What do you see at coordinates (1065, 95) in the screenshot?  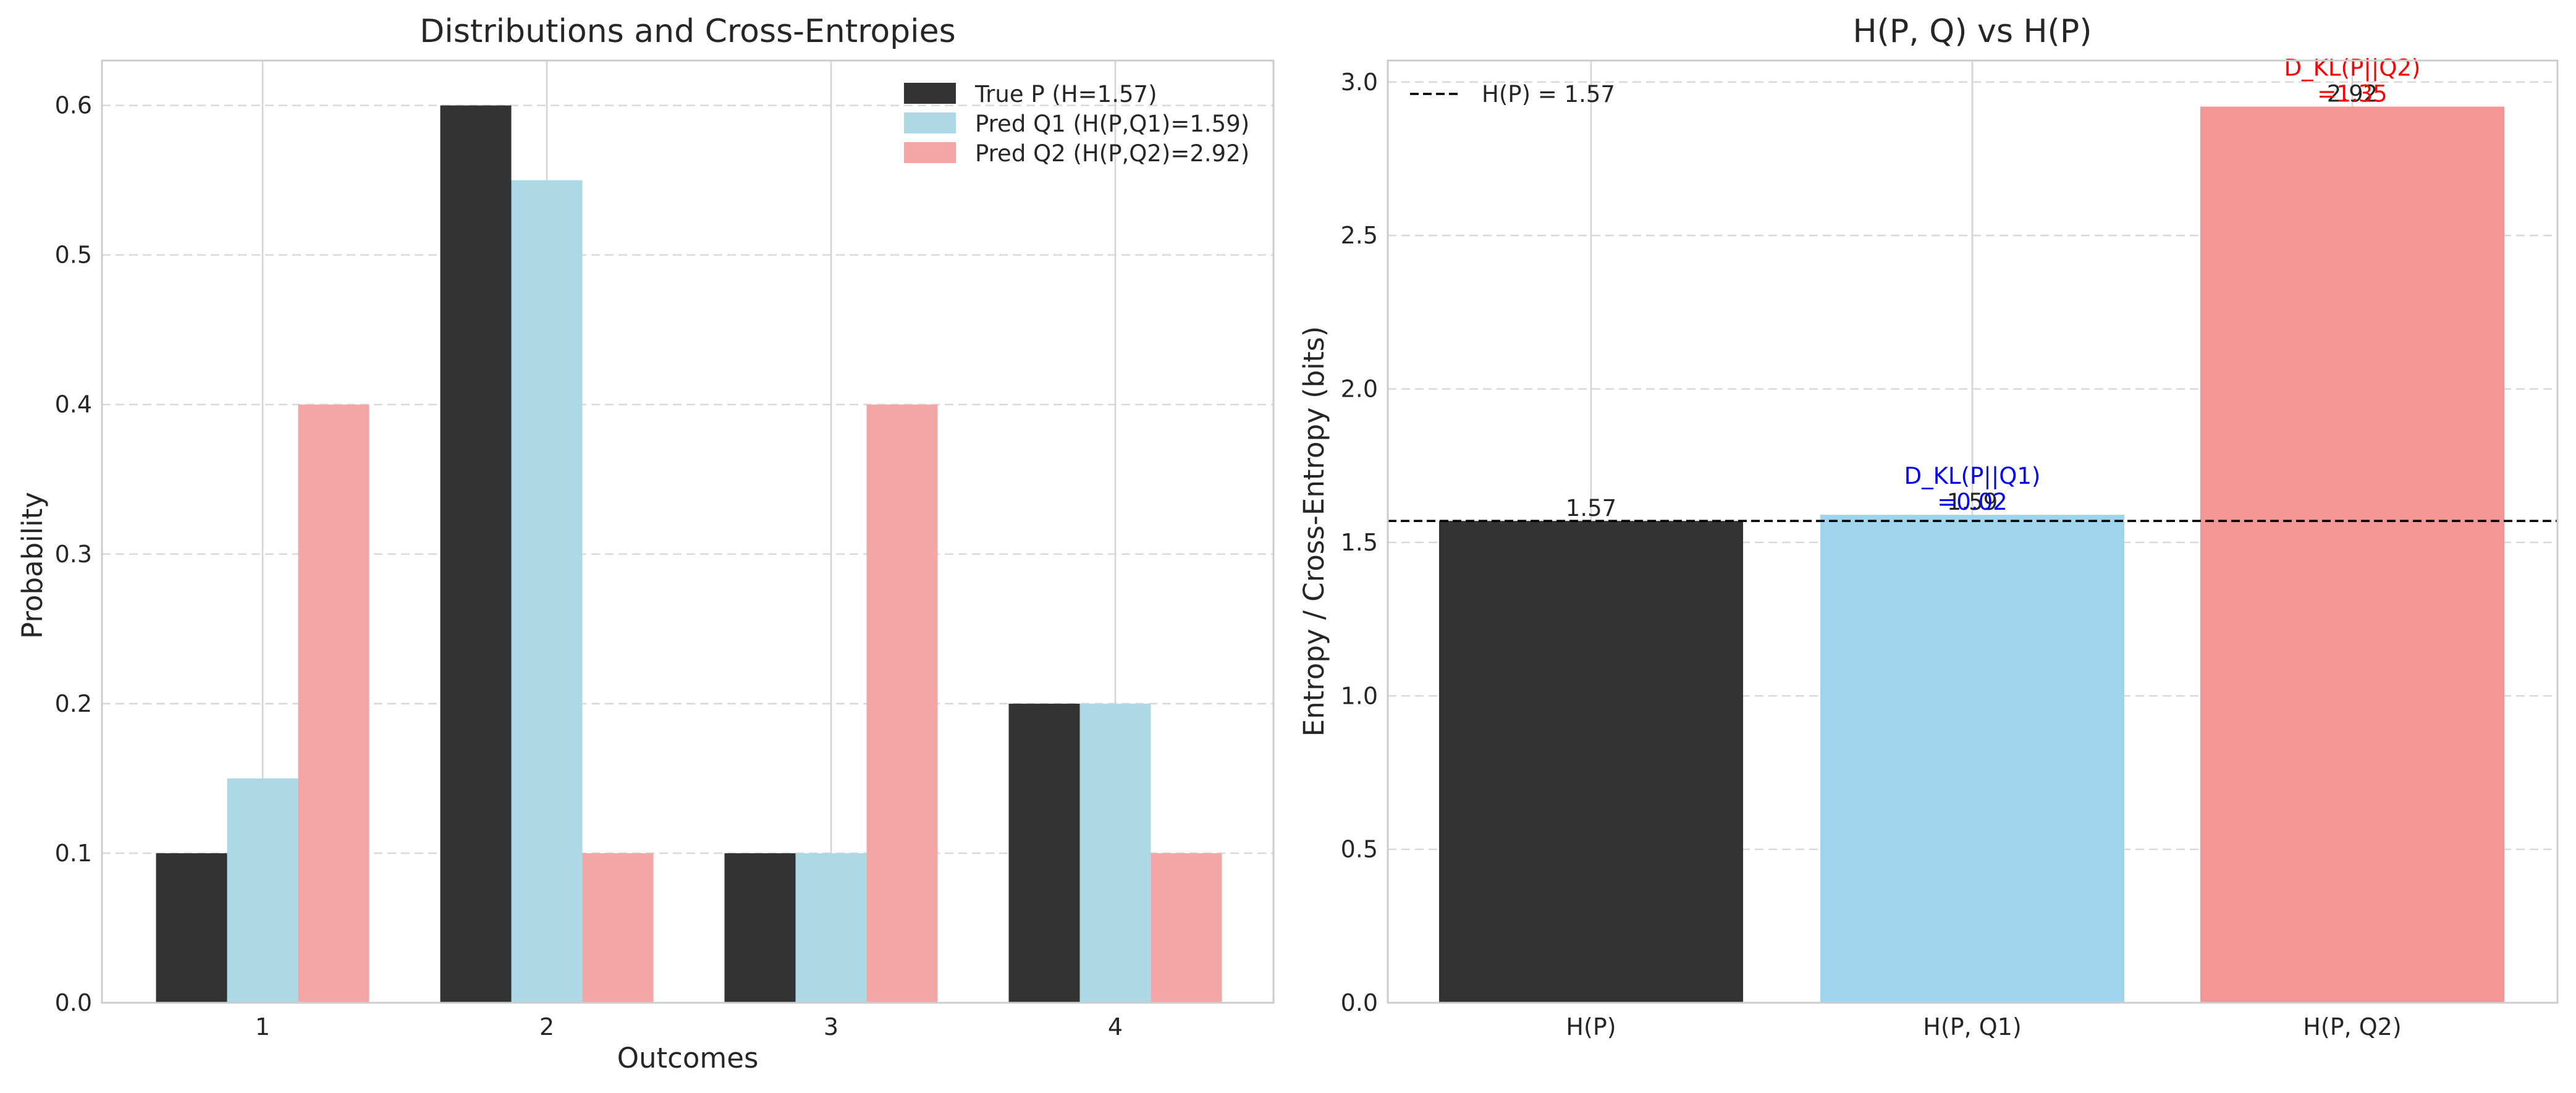 I see `legend-label: True P (H=1.57)` at bounding box center [1065, 95].